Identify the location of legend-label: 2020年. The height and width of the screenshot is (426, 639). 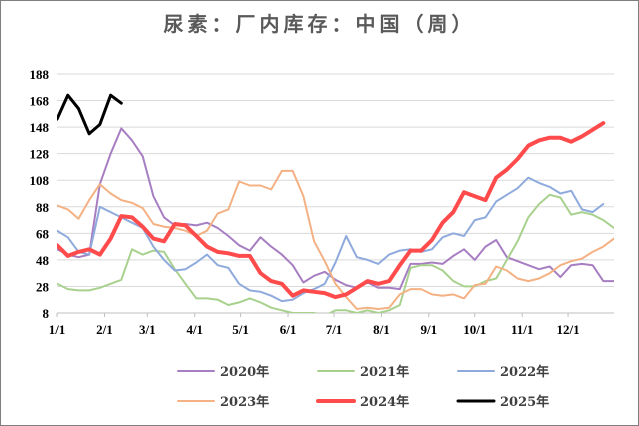
(244, 372).